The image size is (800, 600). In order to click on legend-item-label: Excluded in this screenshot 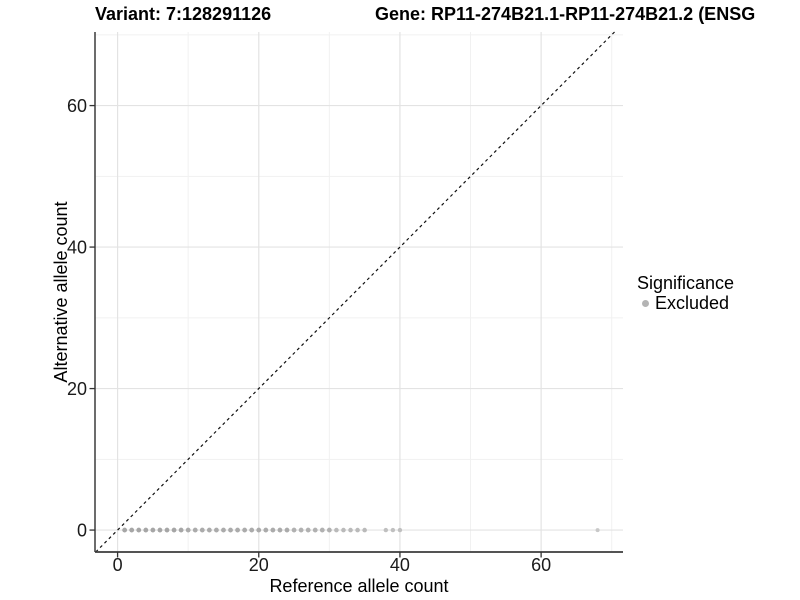, I will do `click(692, 303)`.